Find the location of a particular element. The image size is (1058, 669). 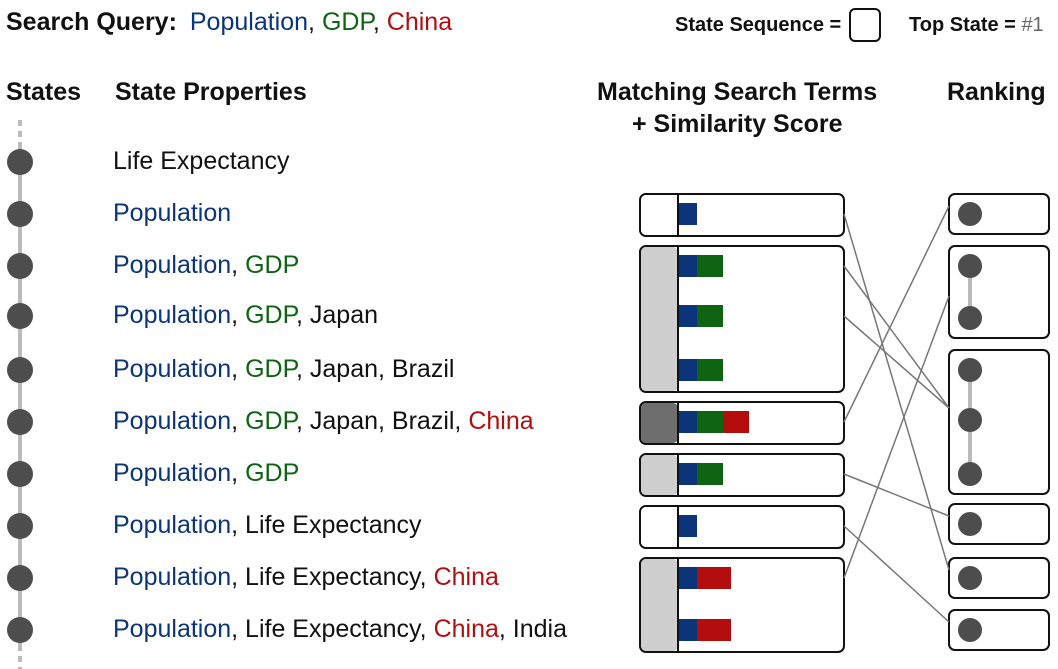

search-term: China is located at coordinates (419, 22).